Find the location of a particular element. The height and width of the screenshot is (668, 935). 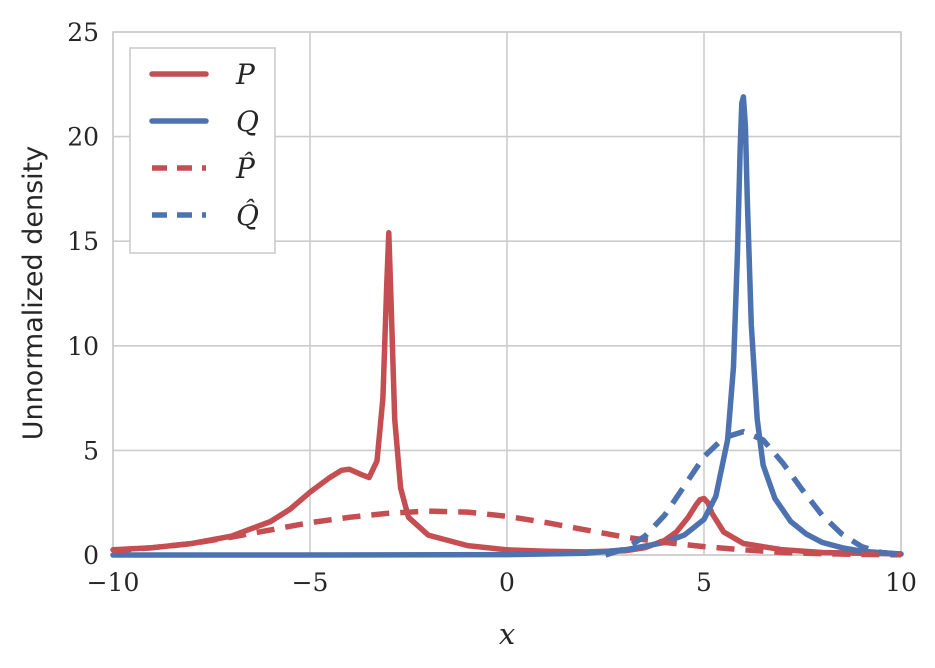

legend-box is located at coordinates (202, 150).